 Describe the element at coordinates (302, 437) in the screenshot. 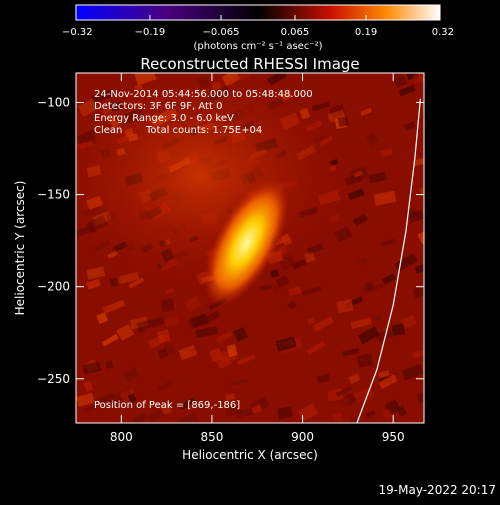

I see `x-tick-label: 900` at that location.